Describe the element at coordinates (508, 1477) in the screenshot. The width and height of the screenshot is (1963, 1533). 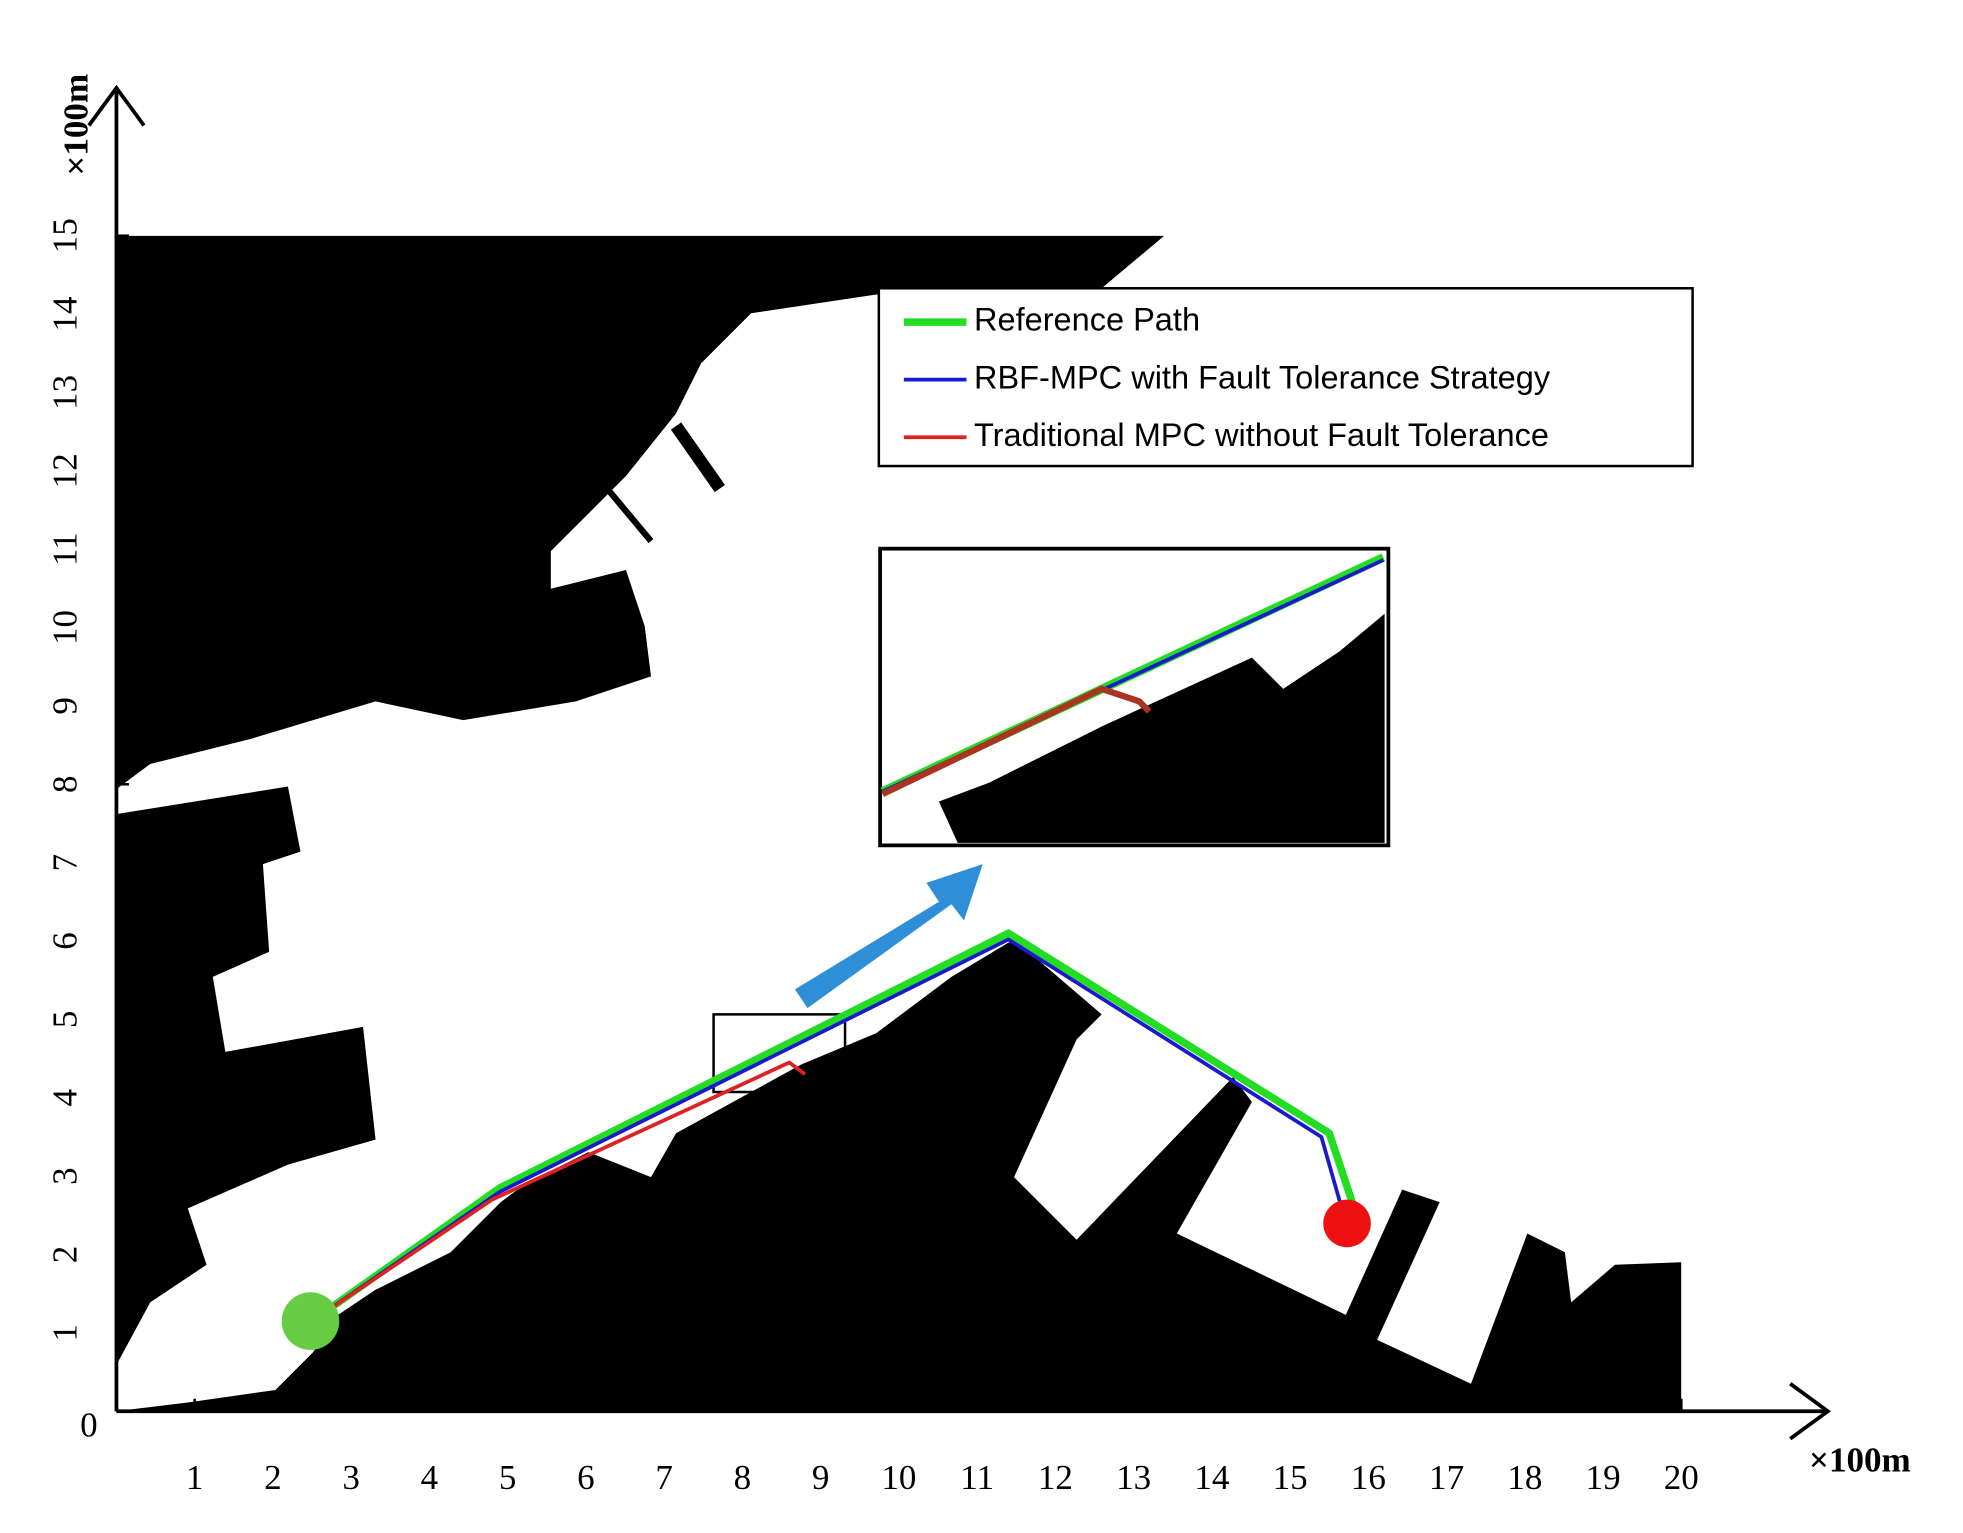
I see `x-tick-label: 5` at that location.